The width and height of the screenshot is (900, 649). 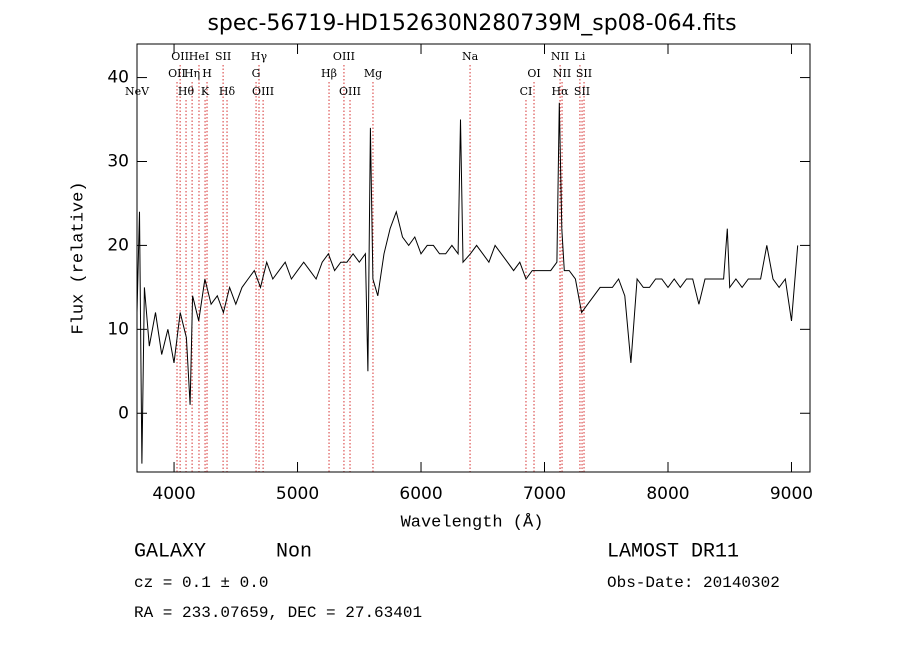 What do you see at coordinates (544, 494) in the screenshot?
I see `x-tick-label: 7000` at bounding box center [544, 494].